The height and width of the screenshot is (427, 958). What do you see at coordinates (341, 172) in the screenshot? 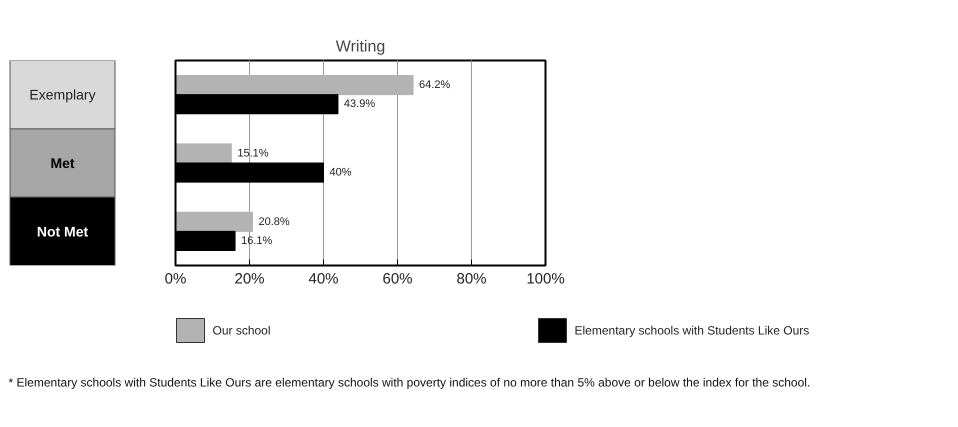
I see `data-label: 40%` at bounding box center [341, 172].